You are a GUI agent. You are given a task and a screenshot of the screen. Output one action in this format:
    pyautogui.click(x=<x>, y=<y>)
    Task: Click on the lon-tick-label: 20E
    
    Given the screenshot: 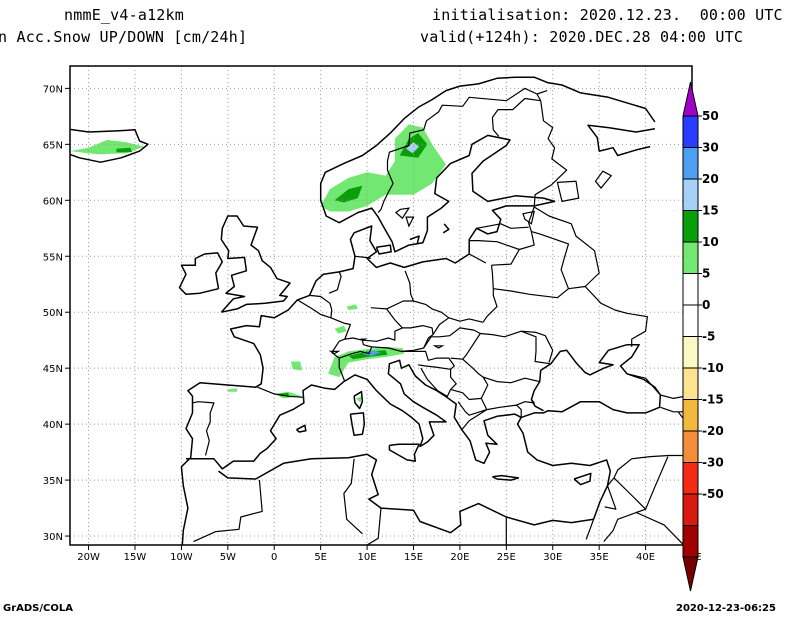 What is the action you would take?
    pyautogui.click(x=459, y=557)
    